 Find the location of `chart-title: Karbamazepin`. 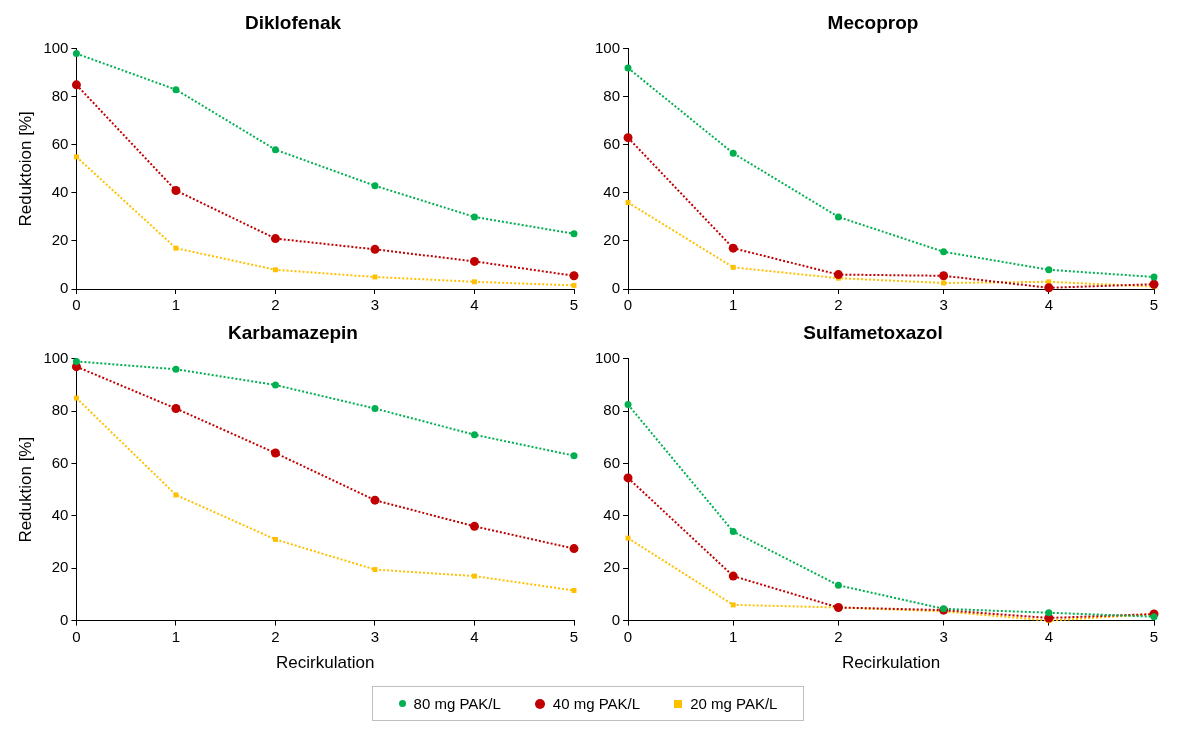

chart-title: Karbamazepin is located at coordinates (293, 332).